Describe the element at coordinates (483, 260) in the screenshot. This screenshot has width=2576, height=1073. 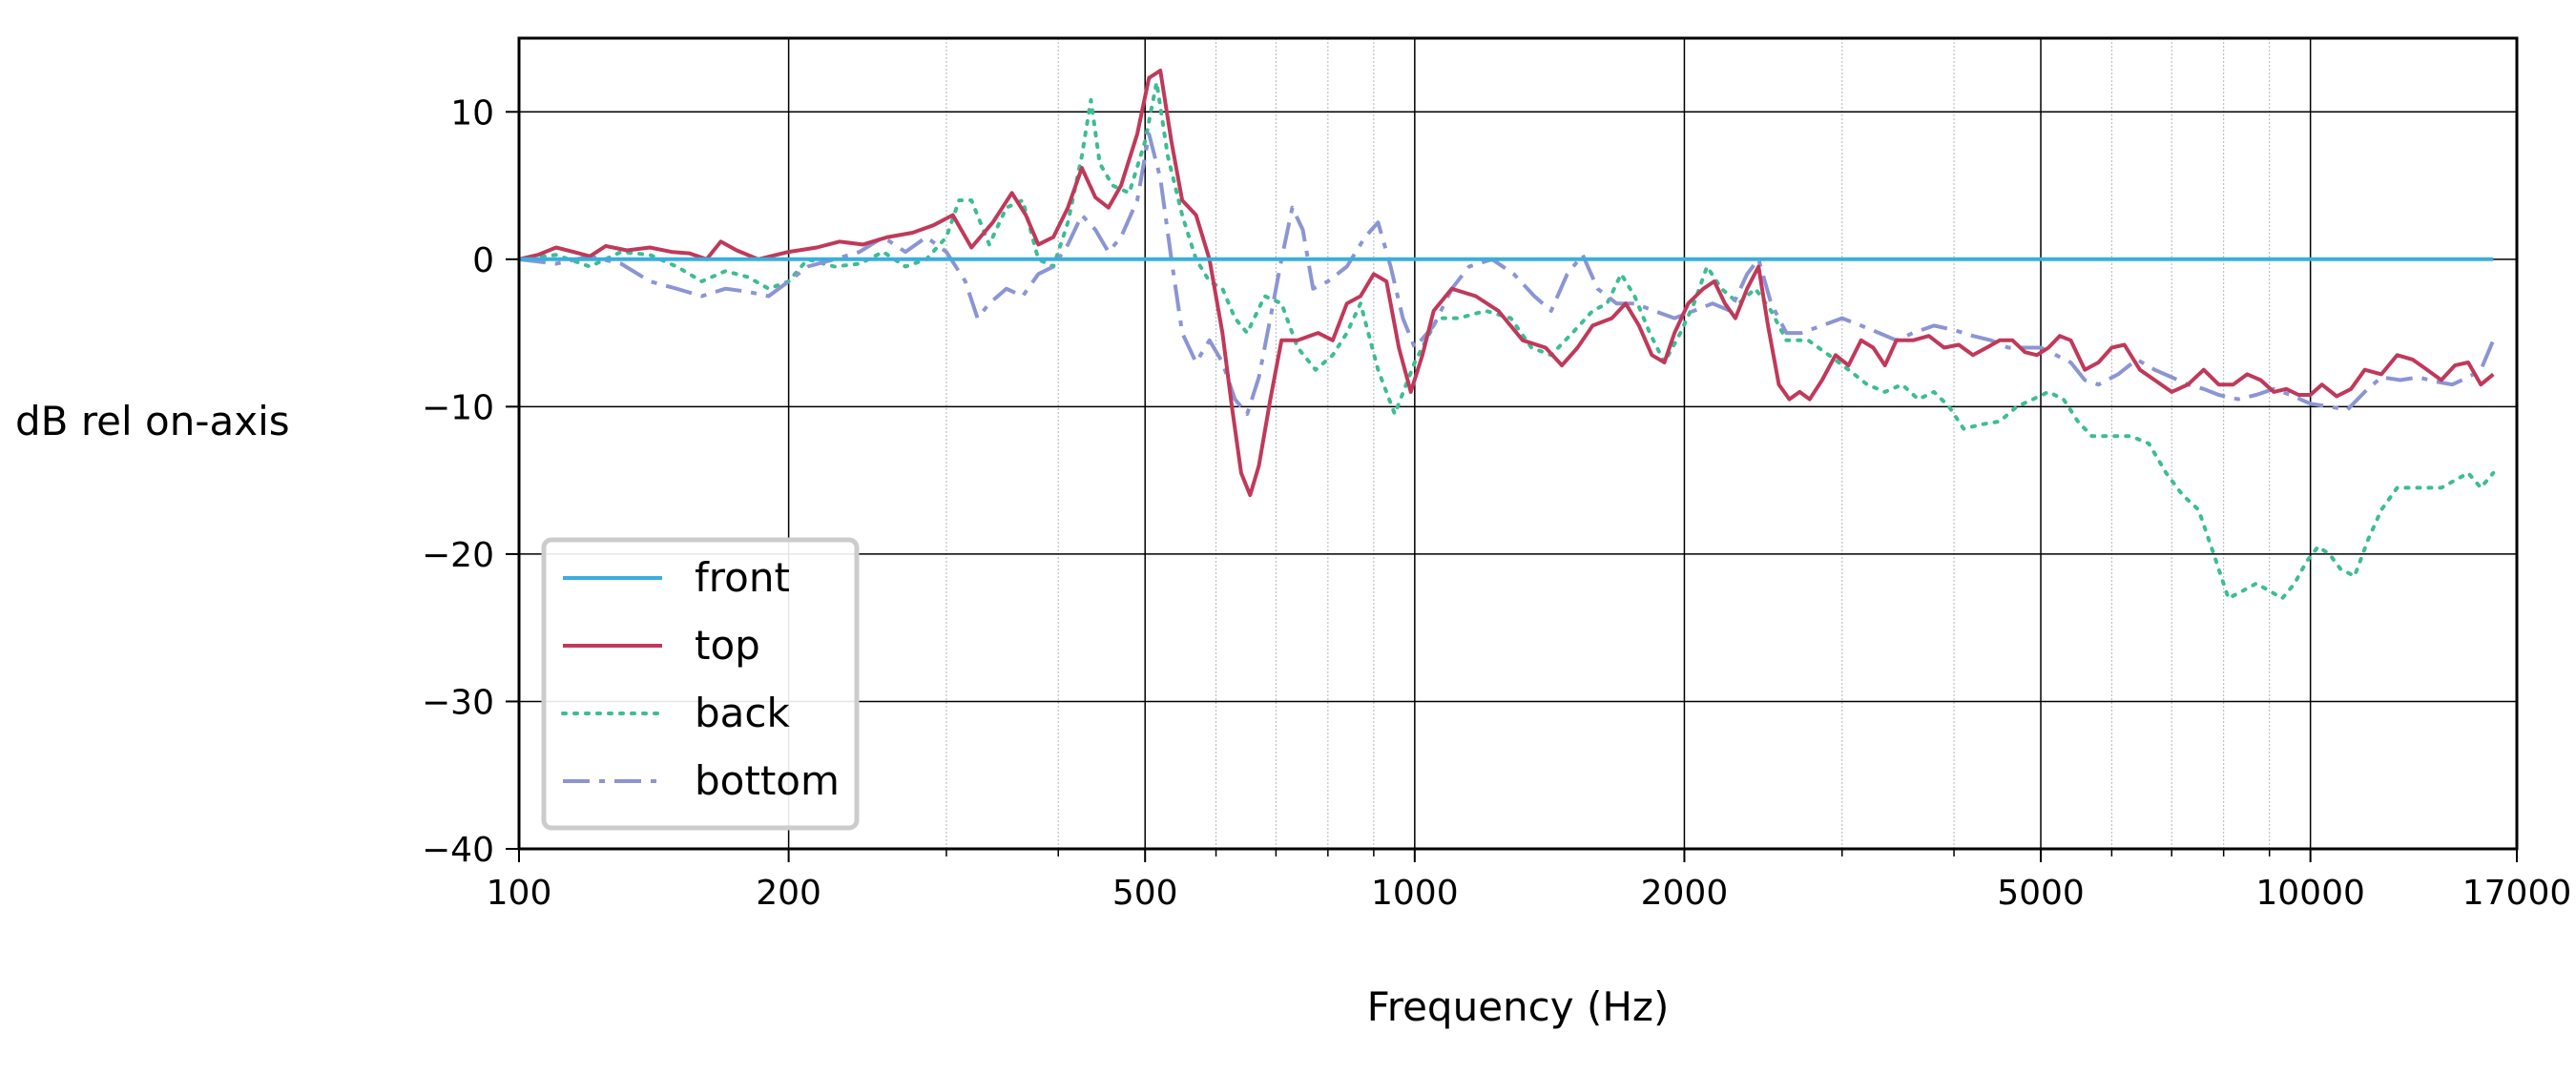
I see `y-tick-label: 0` at that location.